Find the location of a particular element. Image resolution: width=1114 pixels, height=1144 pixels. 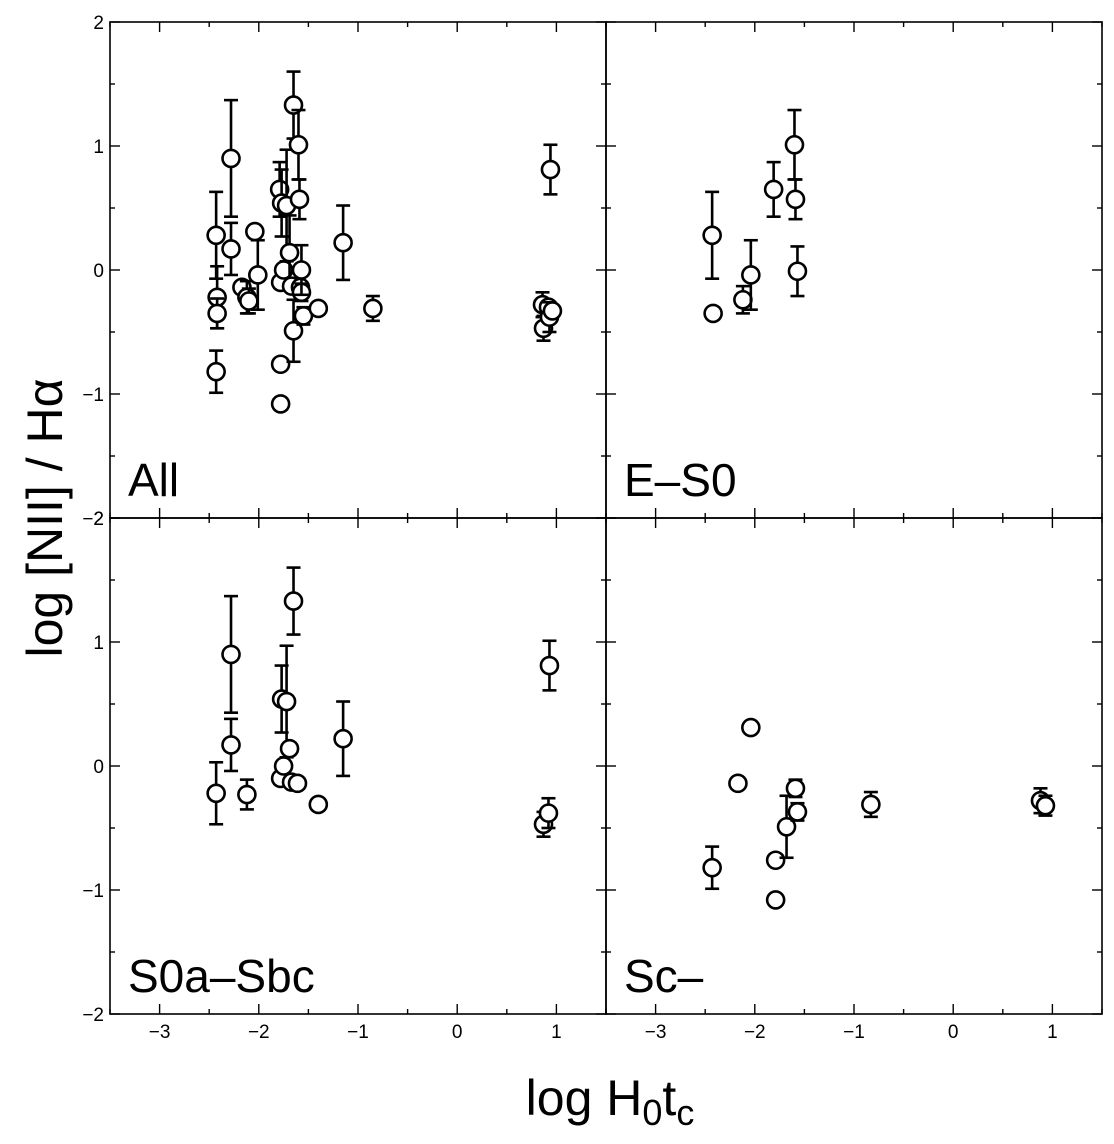

panel-label: Sc– is located at coordinates (664, 976).